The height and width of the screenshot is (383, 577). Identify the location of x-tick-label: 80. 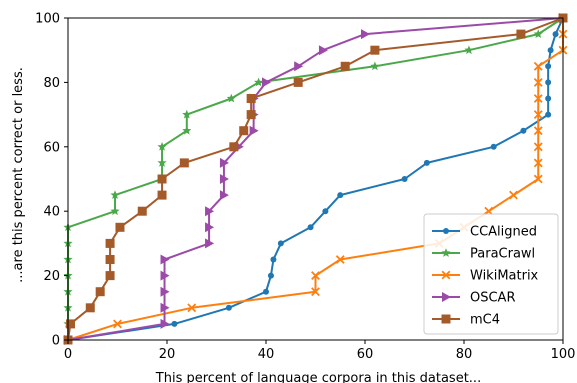
(464, 354).